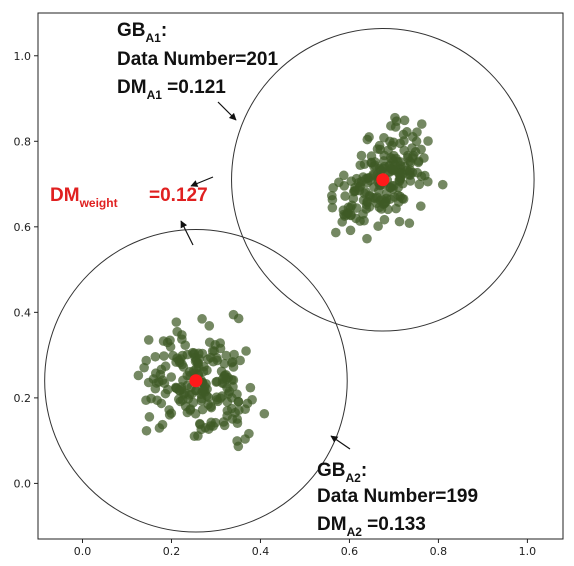 This screenshot has width=574, height=566. Describe the element at coordinates (227, 111) in the screenshot. I see `arrow-a1` at that location.